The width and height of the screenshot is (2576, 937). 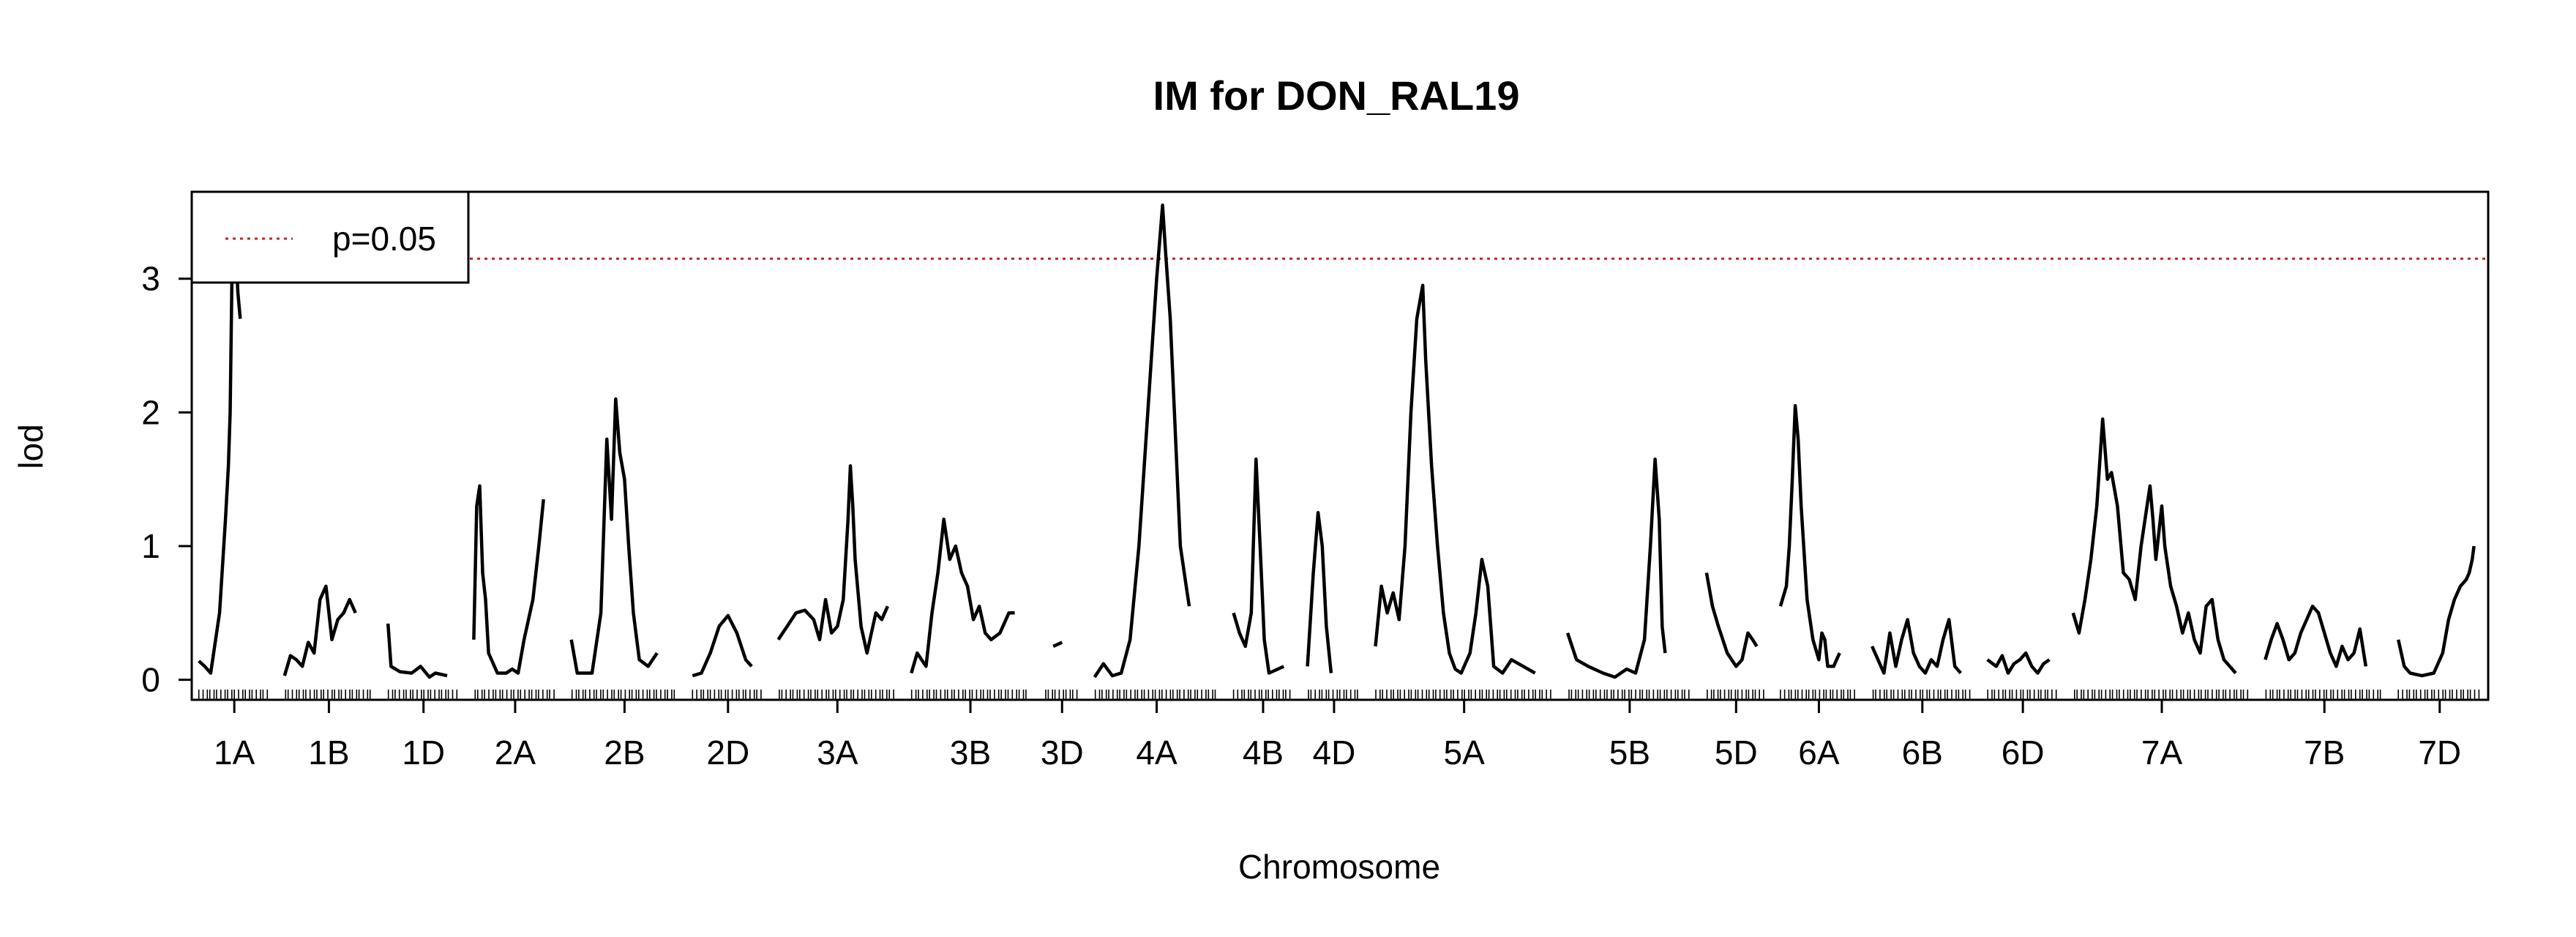 What do you see at coordinates (1731, 620) in the screenshot?
I see `lod-curve-5D` at bounding box center [1731, 620].